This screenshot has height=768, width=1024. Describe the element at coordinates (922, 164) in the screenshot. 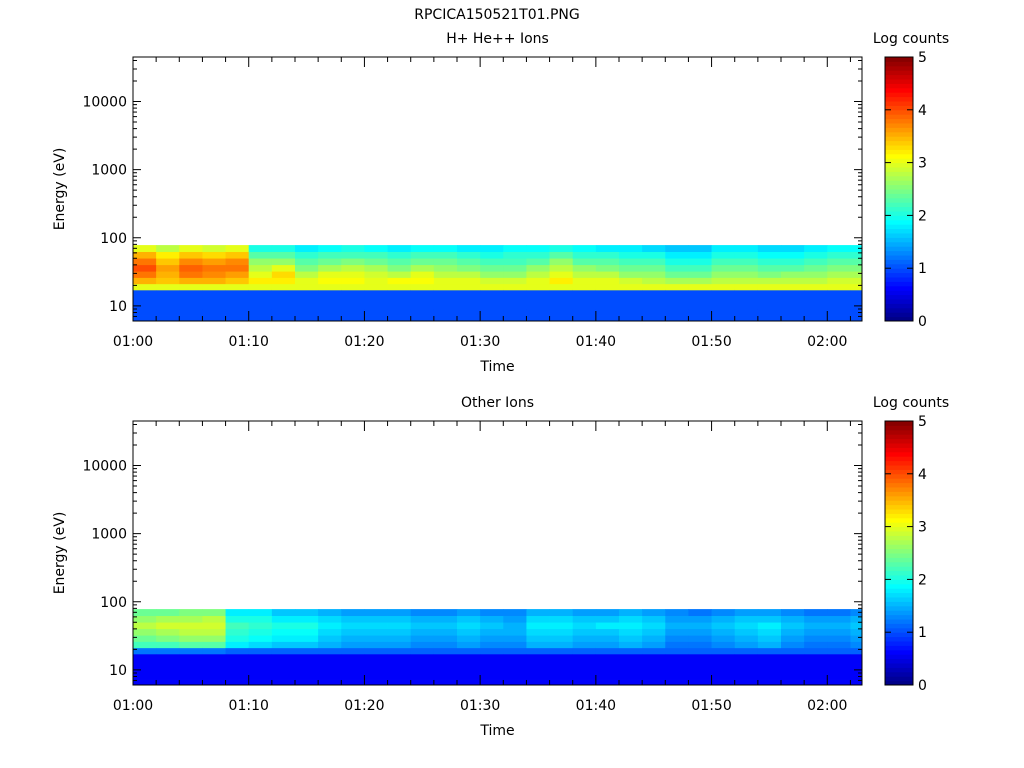

I see `colorbar-tick-label: 3` at that location.